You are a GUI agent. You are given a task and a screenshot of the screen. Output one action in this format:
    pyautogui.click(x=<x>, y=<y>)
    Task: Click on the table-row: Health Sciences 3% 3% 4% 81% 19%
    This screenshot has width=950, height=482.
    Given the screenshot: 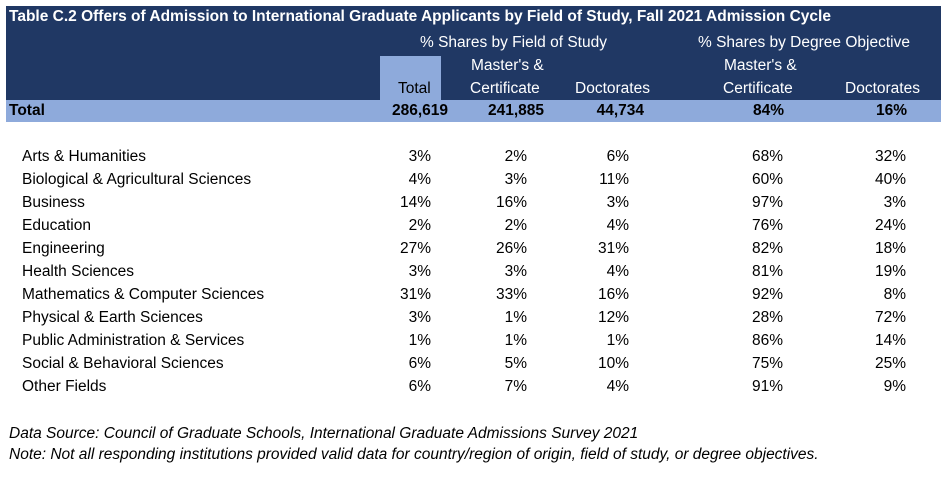 What is the action you would take?
    pyautogui.click(x=473, y=271)
    